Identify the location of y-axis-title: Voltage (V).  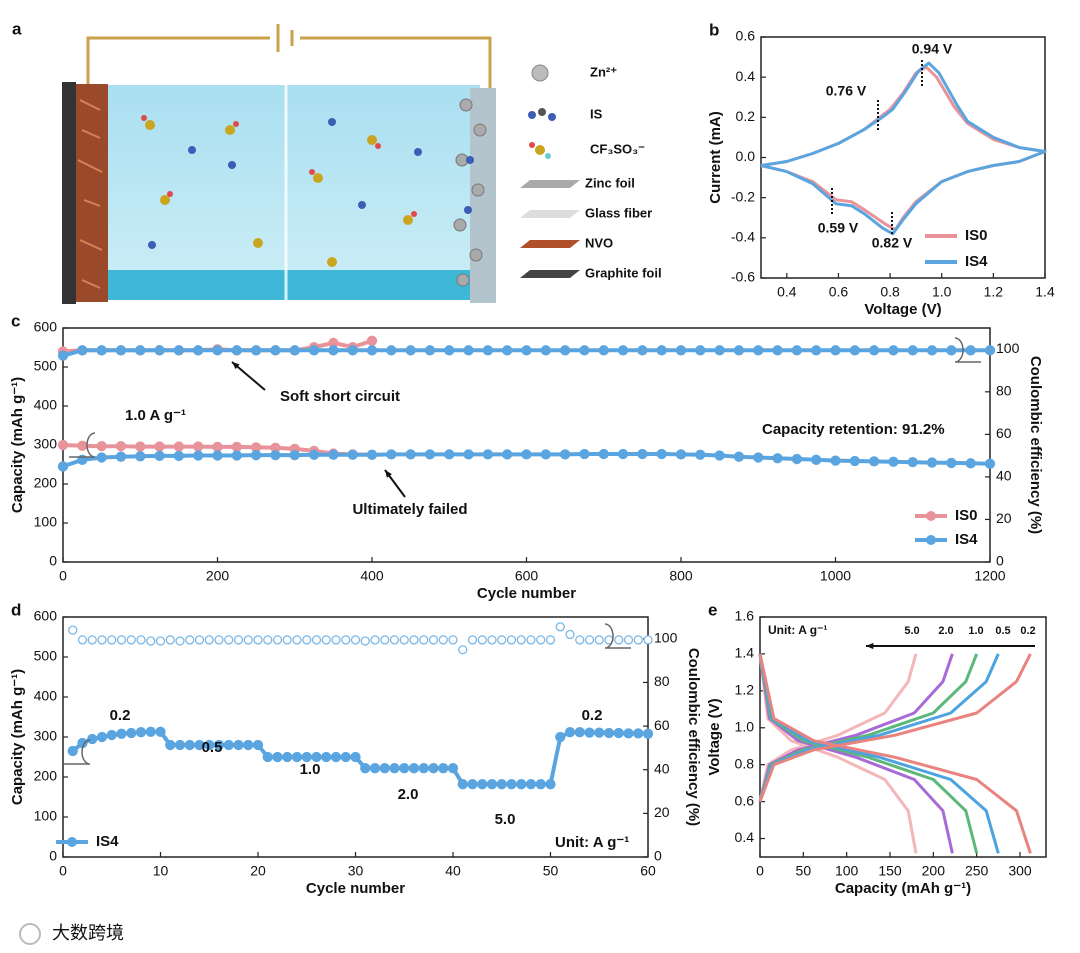
(714, 736).